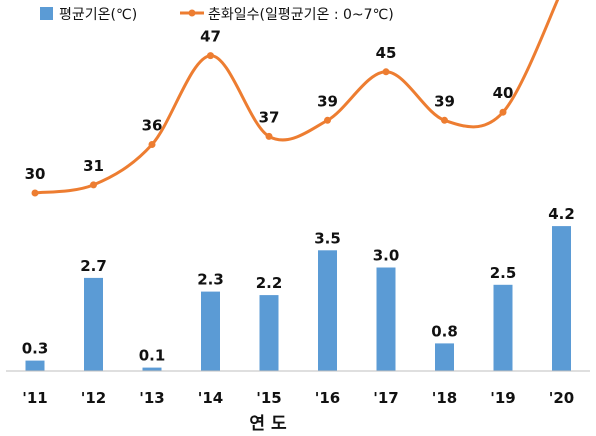  What do you see at coordinates (327, 101) in the screenshot?
I see `line-label-5: 39` at bounding box center [327, 101].